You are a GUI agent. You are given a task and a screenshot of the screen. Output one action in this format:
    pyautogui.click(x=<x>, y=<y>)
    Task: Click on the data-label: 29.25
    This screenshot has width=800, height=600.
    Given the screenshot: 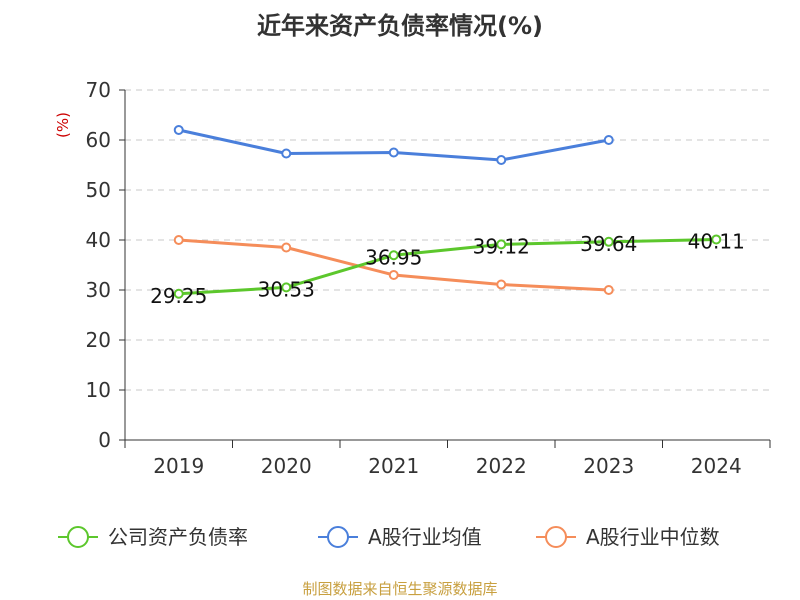 What is the action you would take?
    pyautogui.click(x=178, y=296)
    